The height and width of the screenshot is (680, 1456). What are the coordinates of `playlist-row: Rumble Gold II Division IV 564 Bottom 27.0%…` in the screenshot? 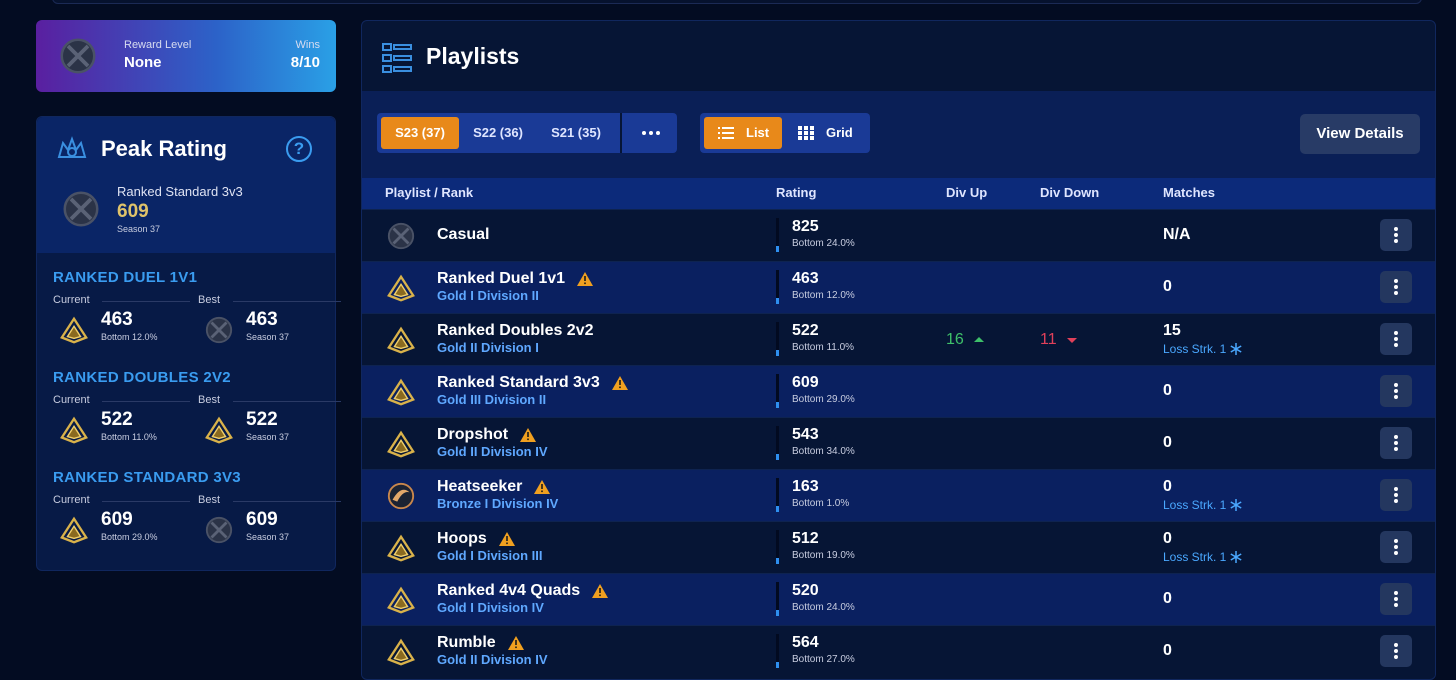 It's located at (898, 651).